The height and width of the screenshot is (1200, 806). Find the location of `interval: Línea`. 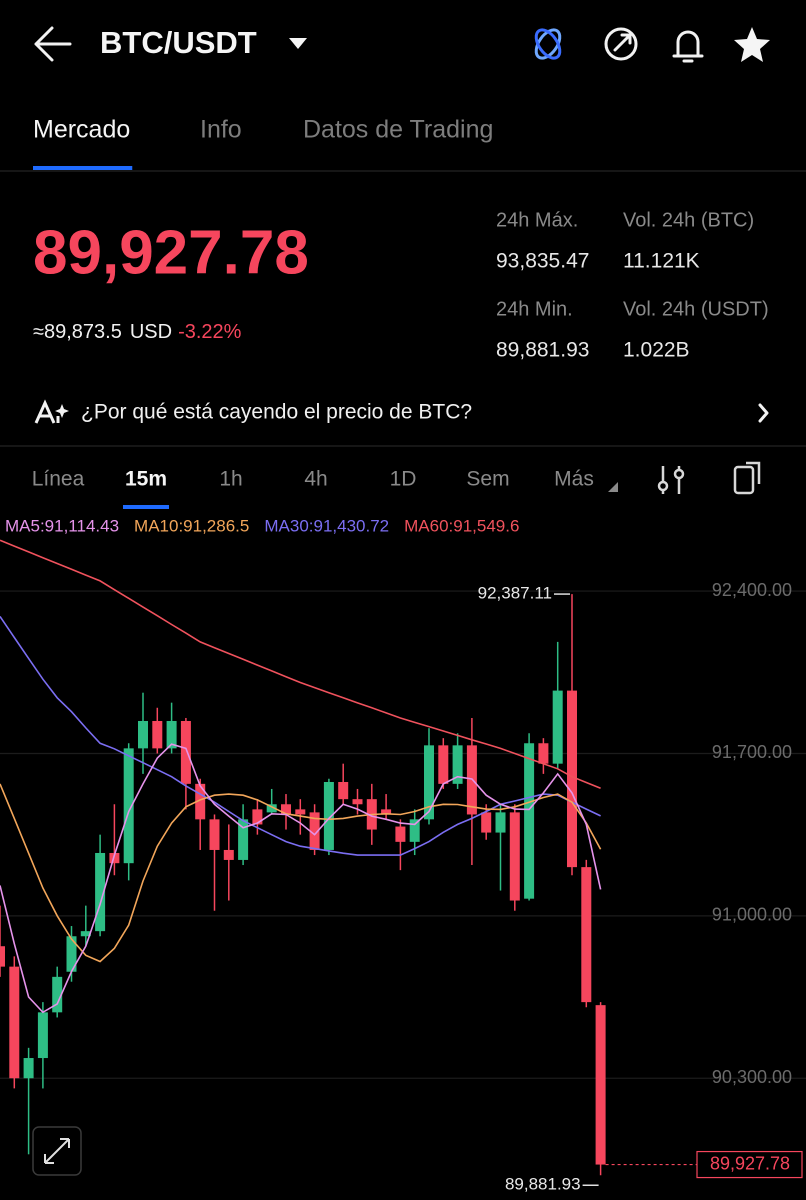

interval: Línea is located at coordinates (58, 479).